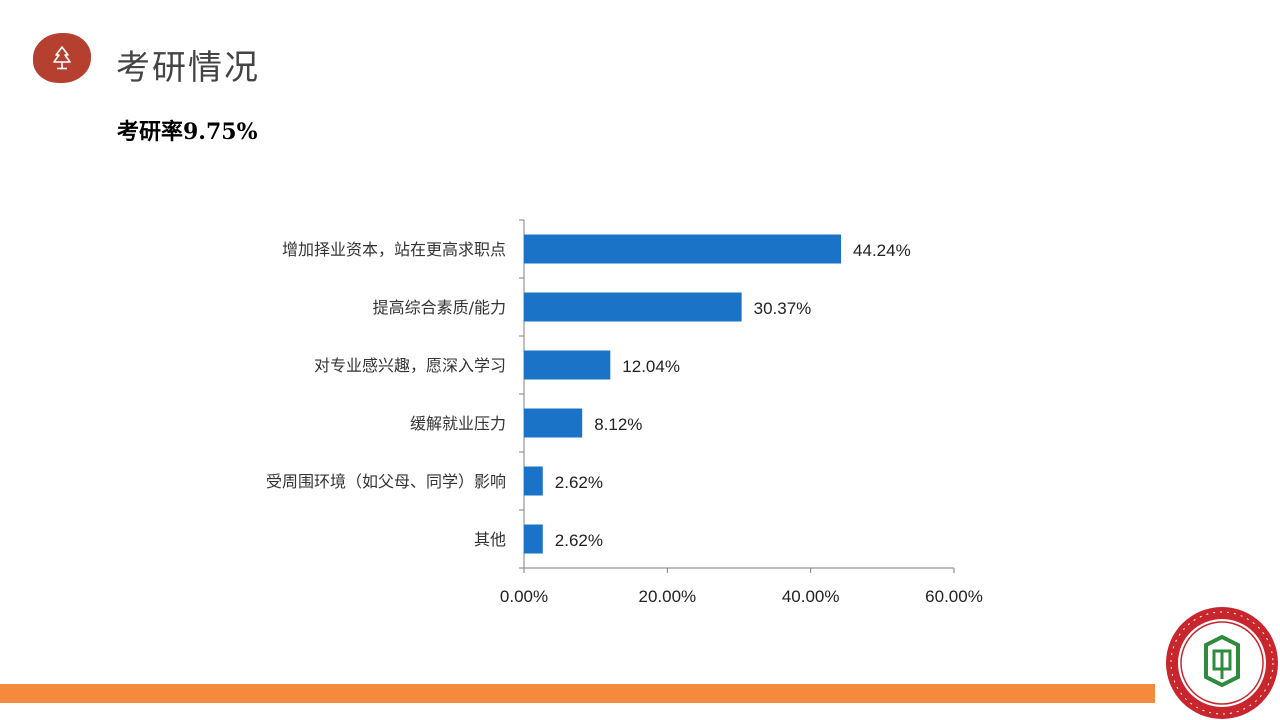 The height and width of the screenshot is (720, 1280). I want to click on data-label: 30.37%, so click(783, 308).